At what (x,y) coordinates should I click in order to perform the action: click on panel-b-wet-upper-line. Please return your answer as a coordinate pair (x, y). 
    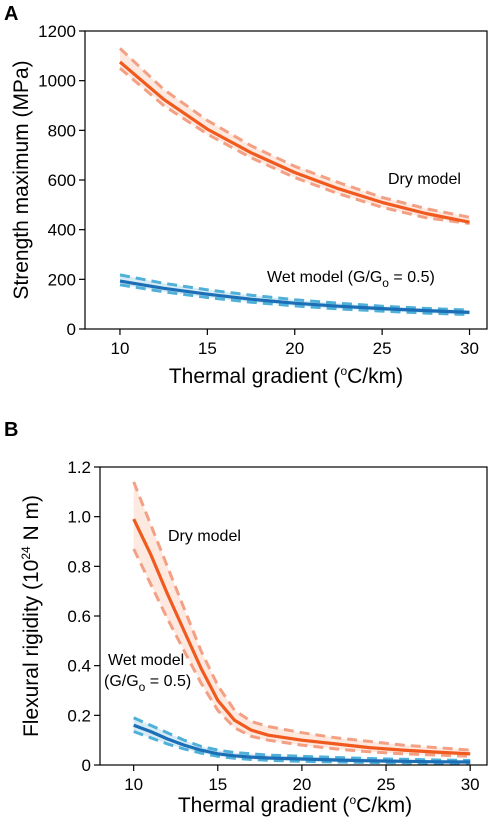
    Looking at the image, I should click on (302, 739).